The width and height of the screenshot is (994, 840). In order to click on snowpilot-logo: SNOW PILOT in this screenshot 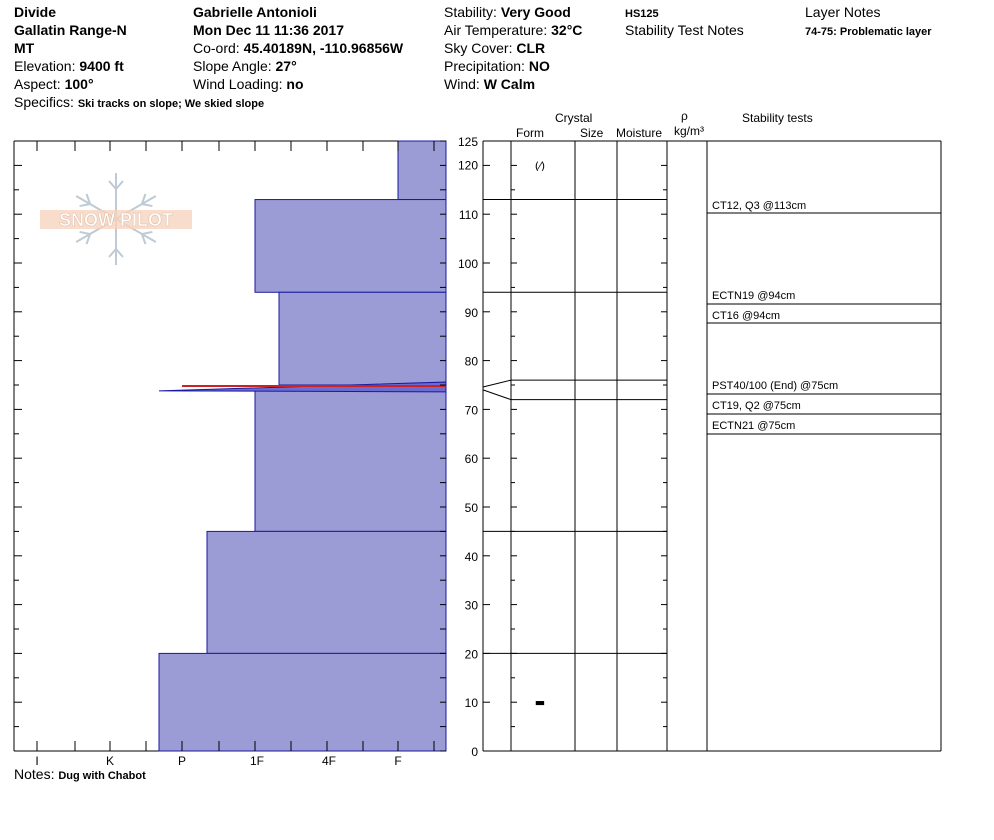, I will do `click(116, 219)`.